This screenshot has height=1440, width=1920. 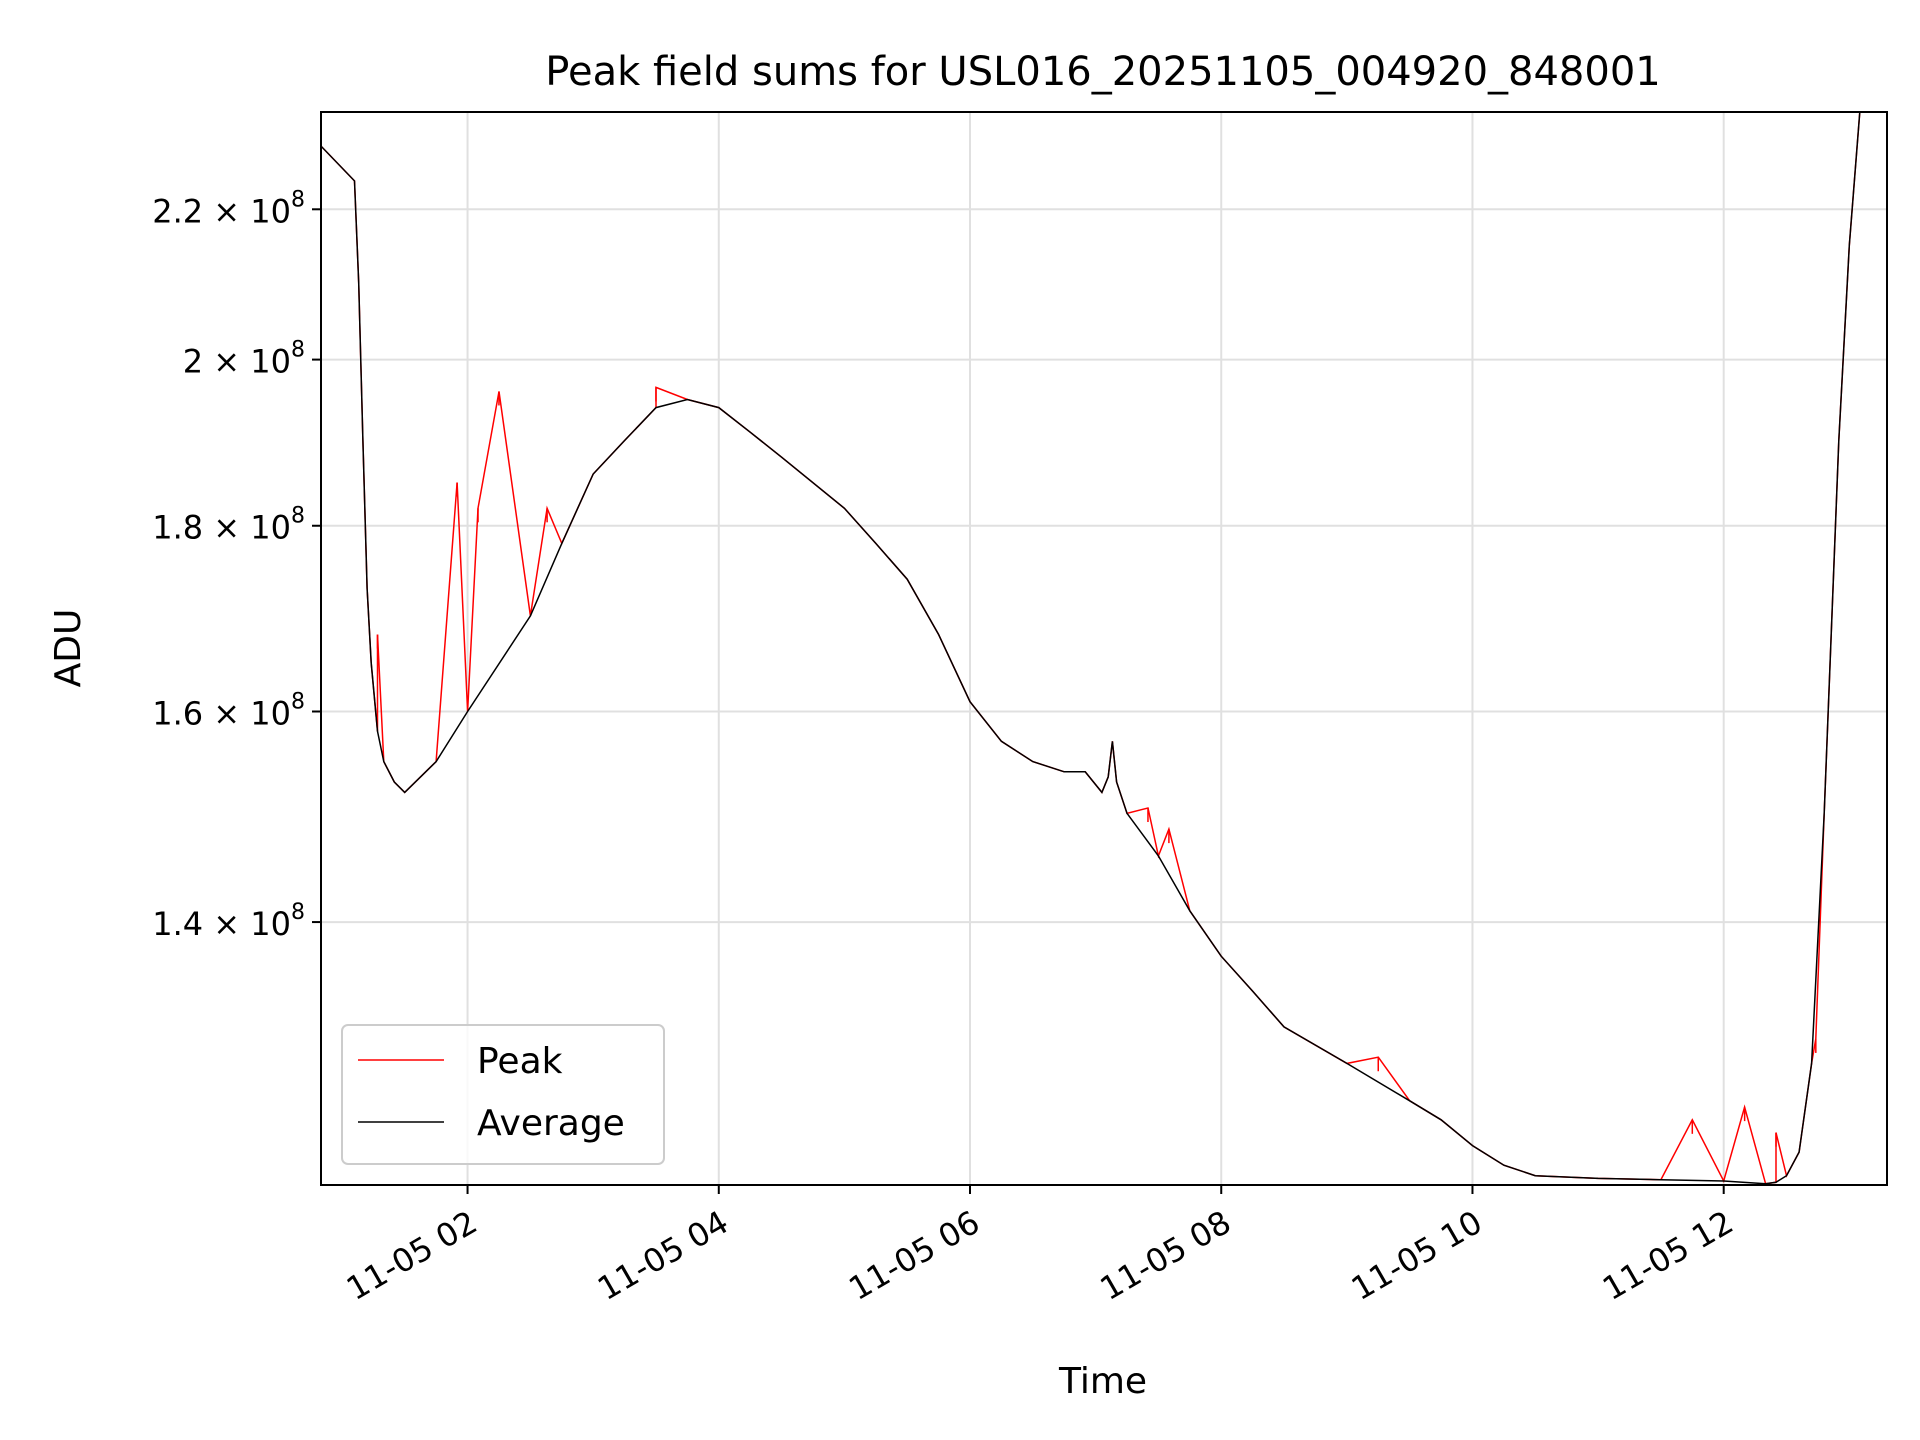 What do you see at coordinates (228, 921) in the screenshot?
I see `y-tick-label: 1.4 × 108` at bounding box center [228, 921].